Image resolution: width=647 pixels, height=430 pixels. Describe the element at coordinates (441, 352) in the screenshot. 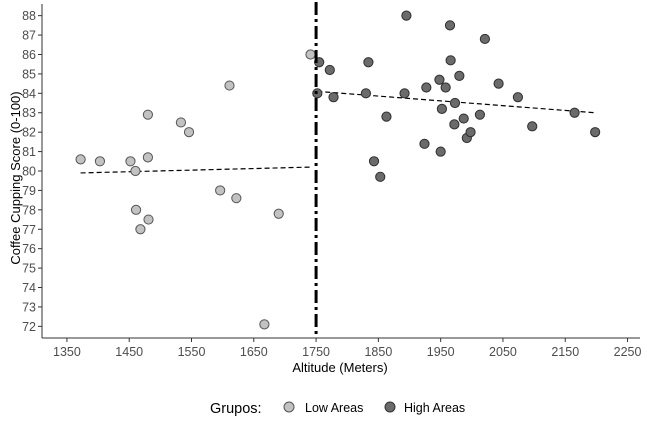

I see `x-tick-label: 1950` at that location.